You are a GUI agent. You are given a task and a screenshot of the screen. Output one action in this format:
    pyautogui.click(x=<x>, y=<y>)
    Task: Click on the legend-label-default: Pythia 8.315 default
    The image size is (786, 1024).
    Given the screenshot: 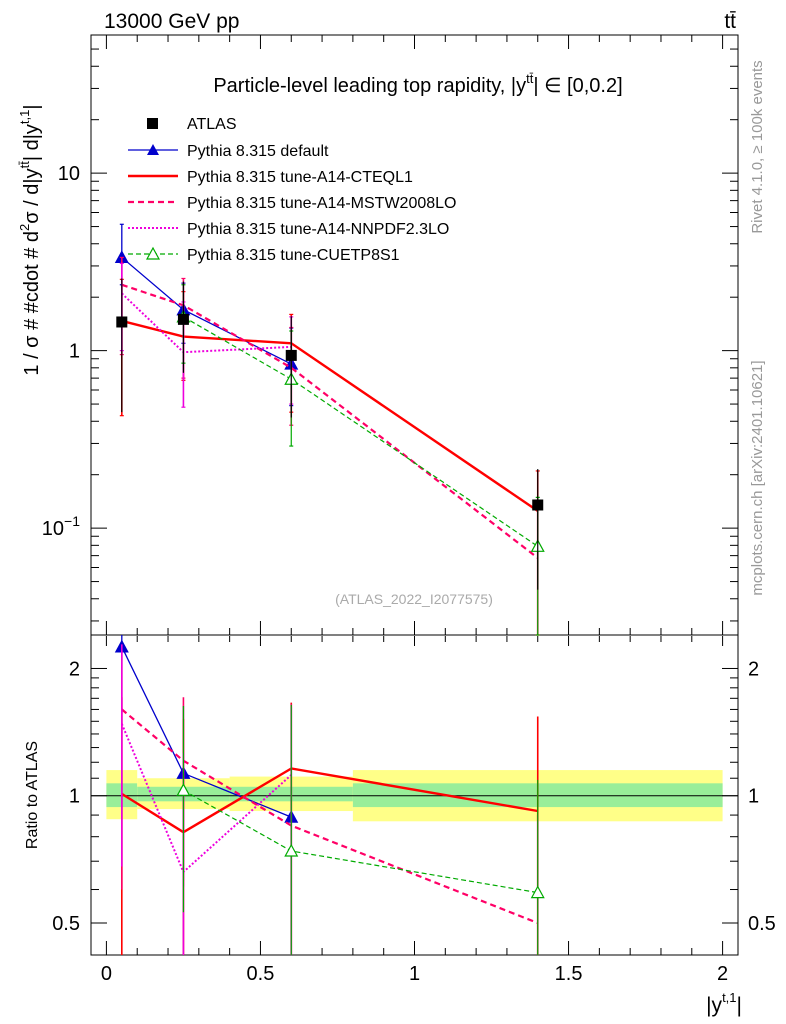 What is the action you would take?
    pyautogui.click(x=258, y=151)
    